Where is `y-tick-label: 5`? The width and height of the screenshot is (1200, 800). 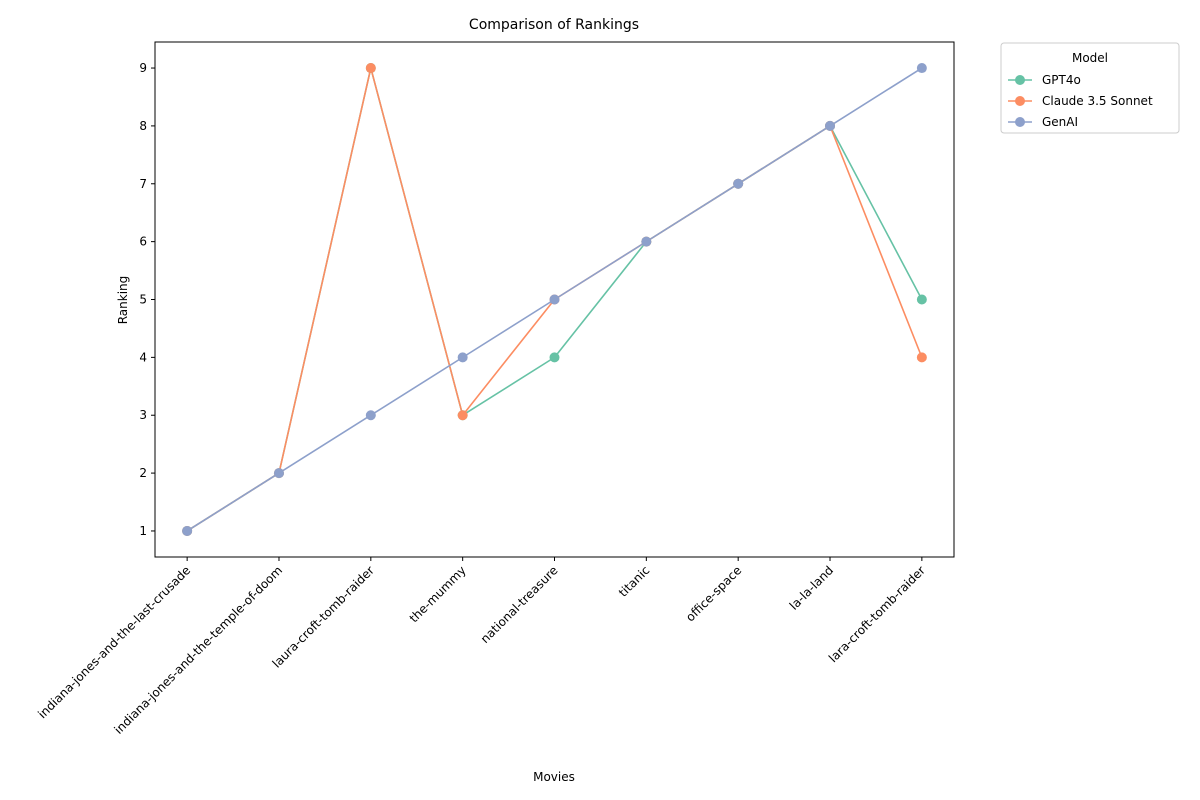
y-tick-label: 5 is located at coordinates (143, 300).